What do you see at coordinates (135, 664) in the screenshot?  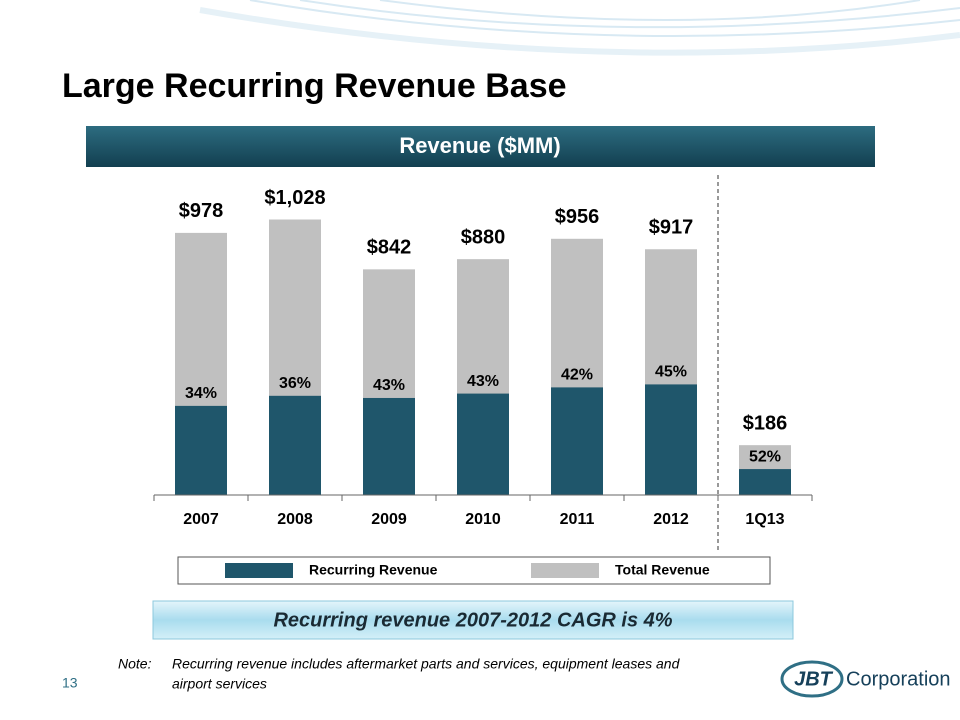 I see `note-label: Note:` at bounding box center [135, 664].